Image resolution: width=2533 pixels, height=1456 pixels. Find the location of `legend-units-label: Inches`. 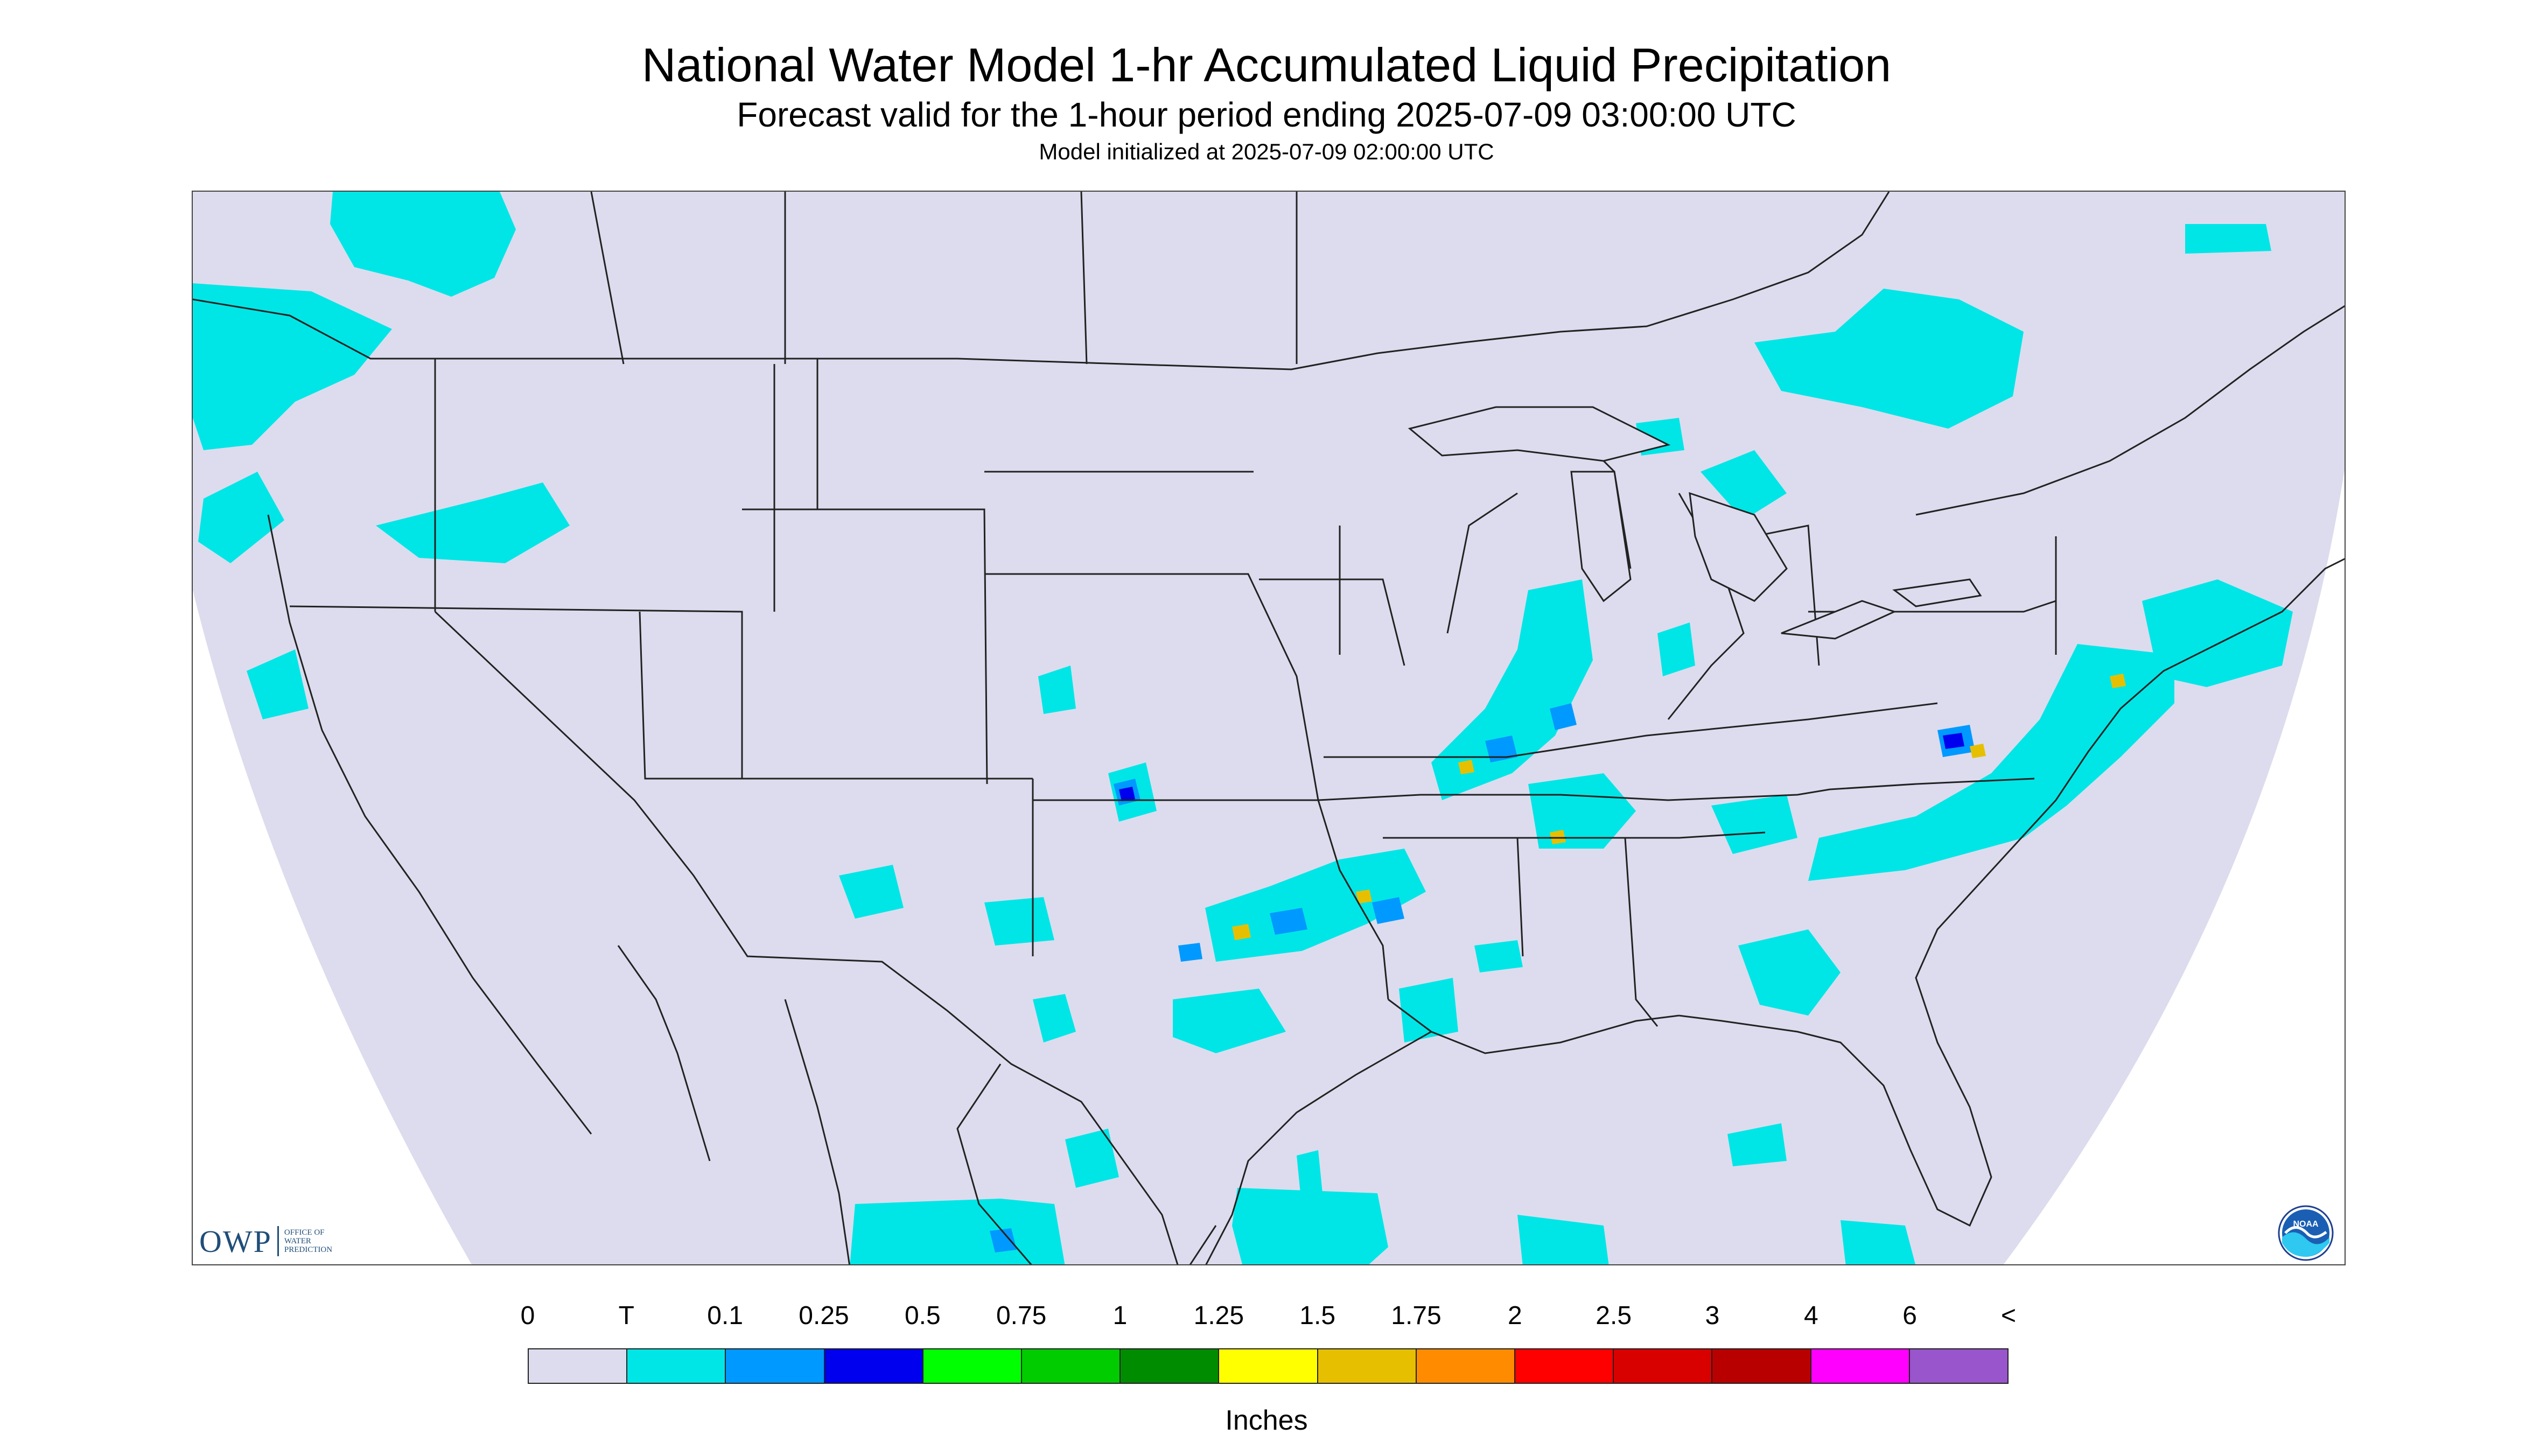

legend-units-label: Inches is located at coordinates (1266, 1420).